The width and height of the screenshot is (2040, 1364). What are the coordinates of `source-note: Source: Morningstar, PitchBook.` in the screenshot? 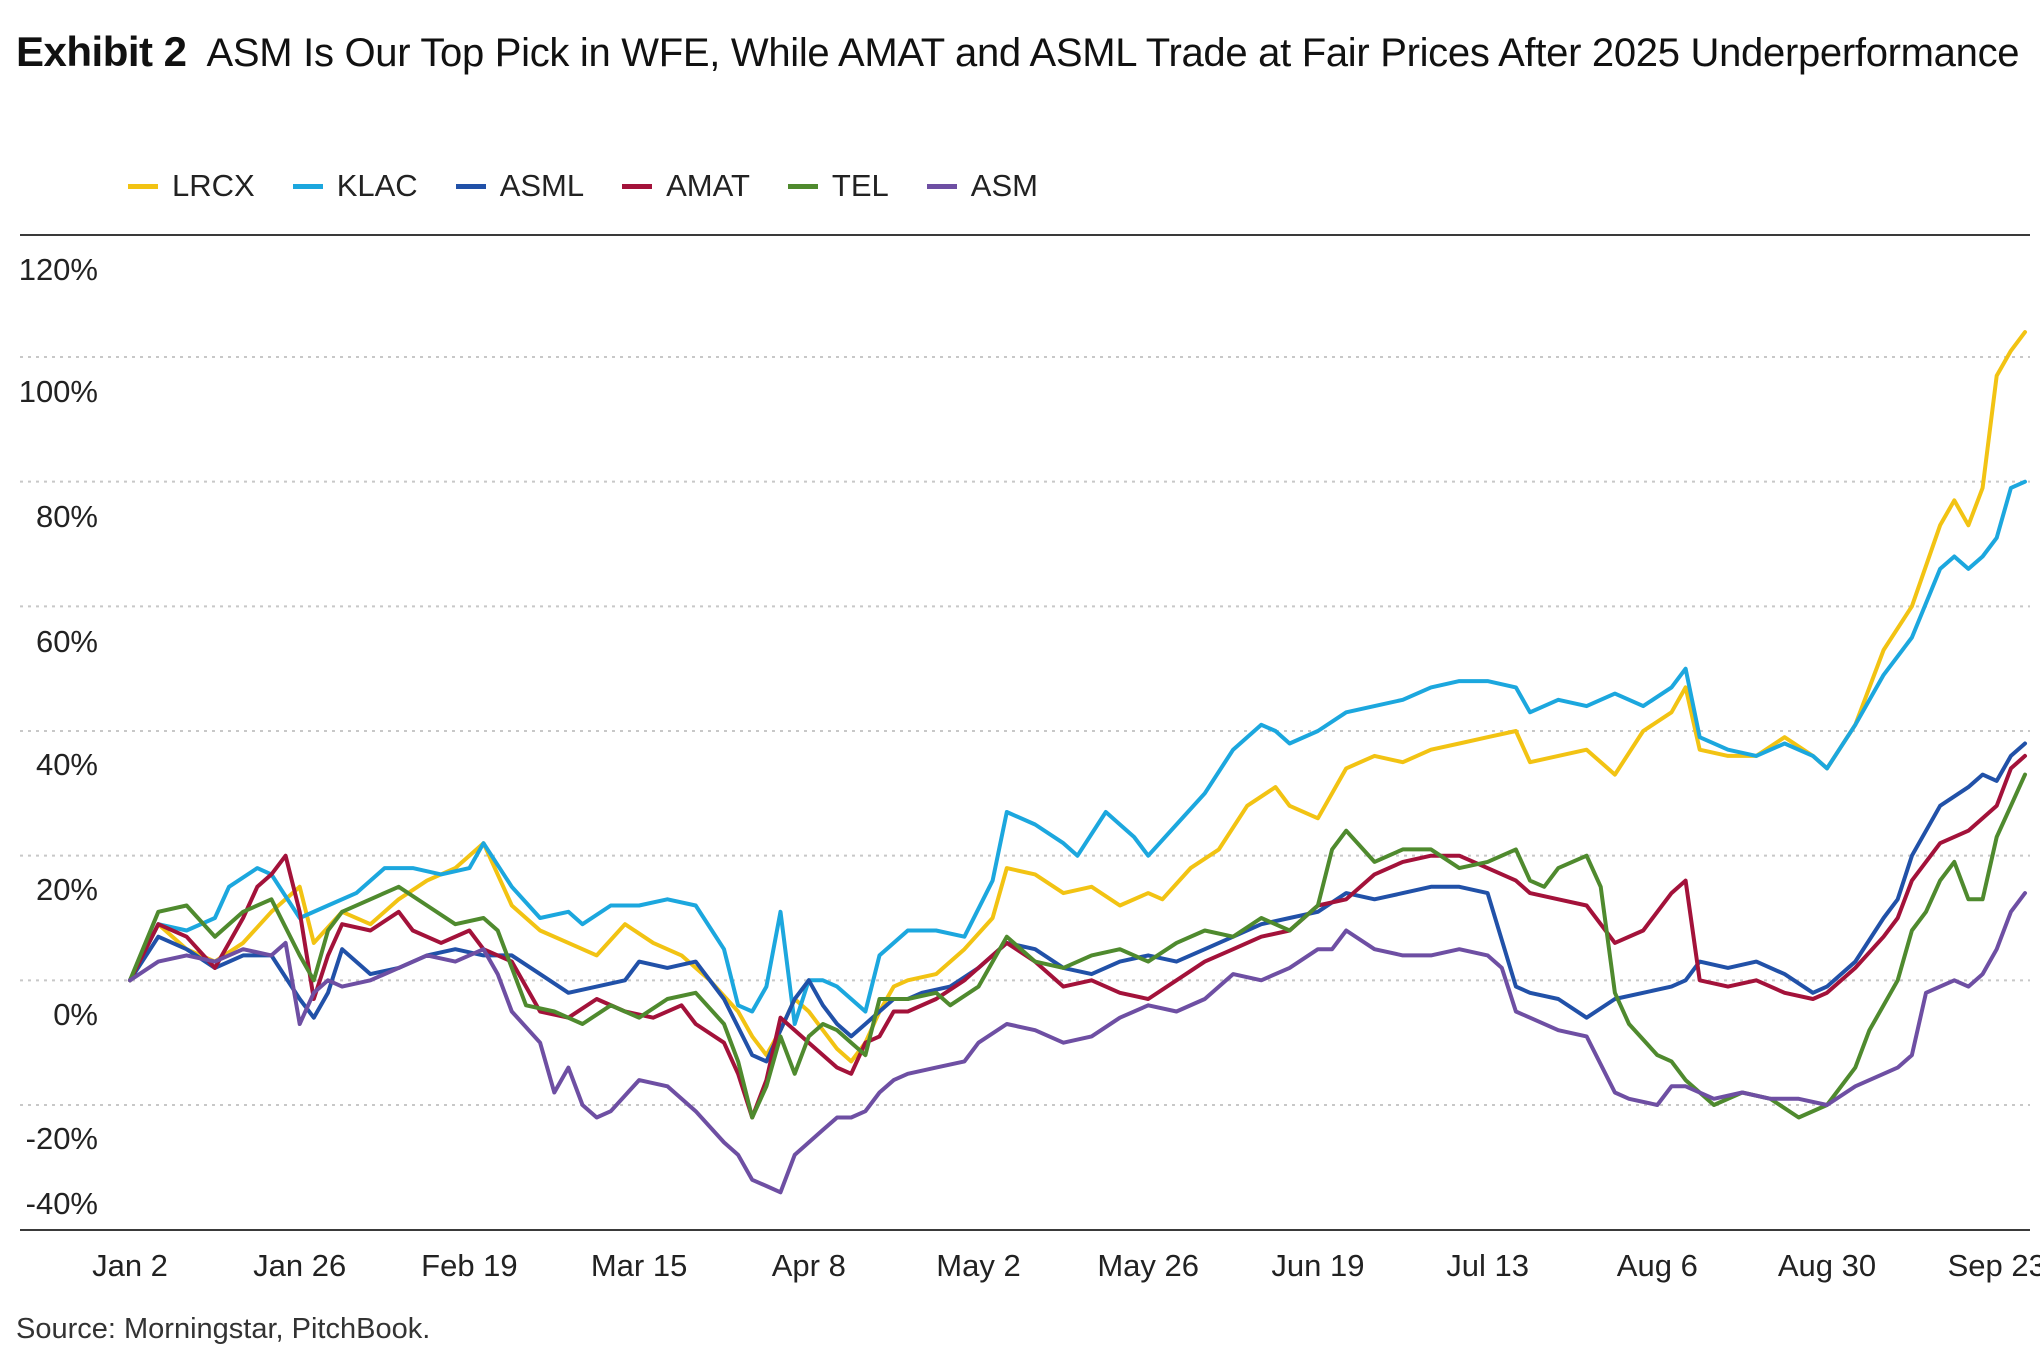 It's located at (223, 1329).